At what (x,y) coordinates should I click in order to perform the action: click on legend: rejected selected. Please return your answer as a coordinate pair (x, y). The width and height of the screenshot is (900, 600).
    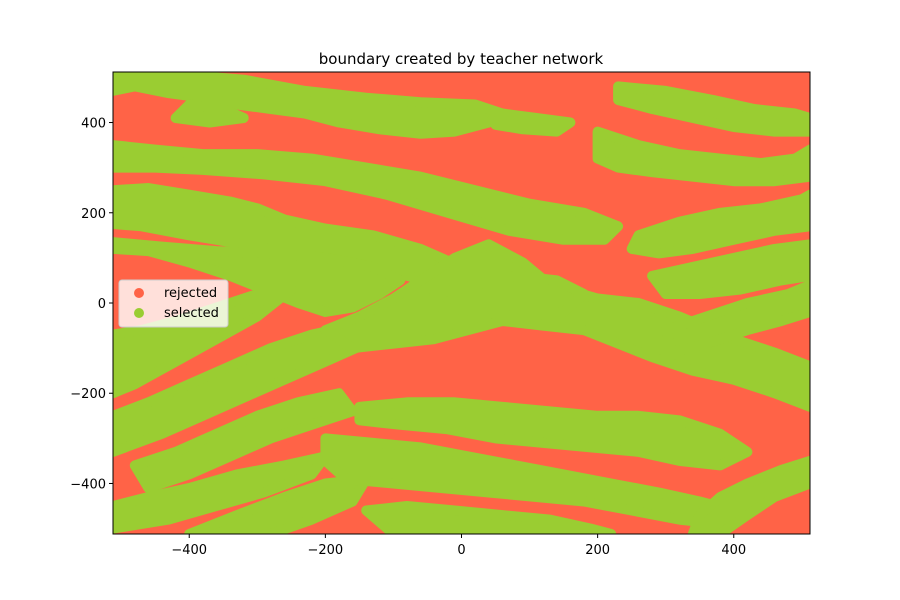
    Looking at the image, I should click on (173, 303).